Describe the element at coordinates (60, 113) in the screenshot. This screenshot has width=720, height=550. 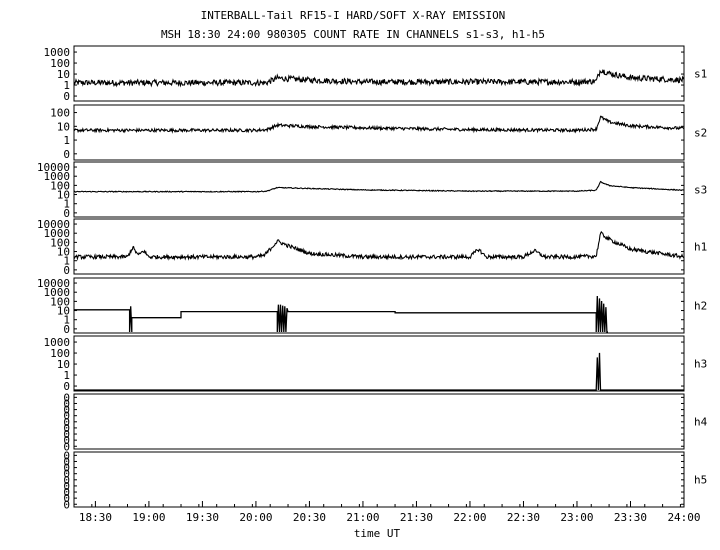
I see `y-tick-label-s2: 100` at that location.